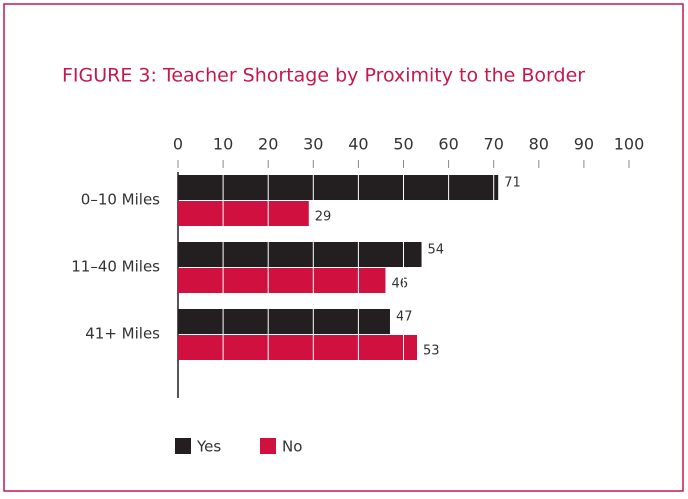  What do you see at coordinates (448, 144) in the screenshot?
I see `x-tick-label: 60` at bounding box center [448, 144].